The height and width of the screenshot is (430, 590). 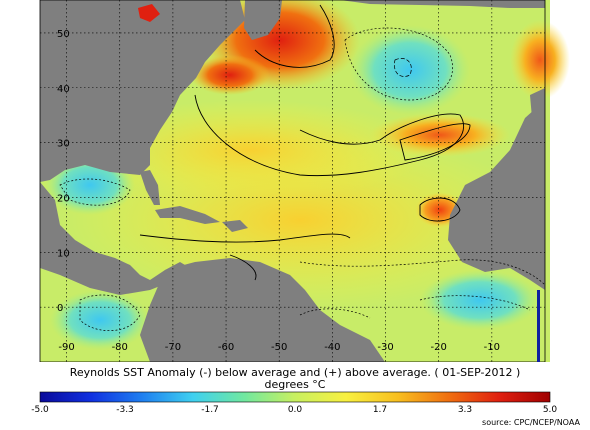 What do you see at coordinates (496, 195) in the screenshot?
I see `africa` at bounding box center [496, 195].